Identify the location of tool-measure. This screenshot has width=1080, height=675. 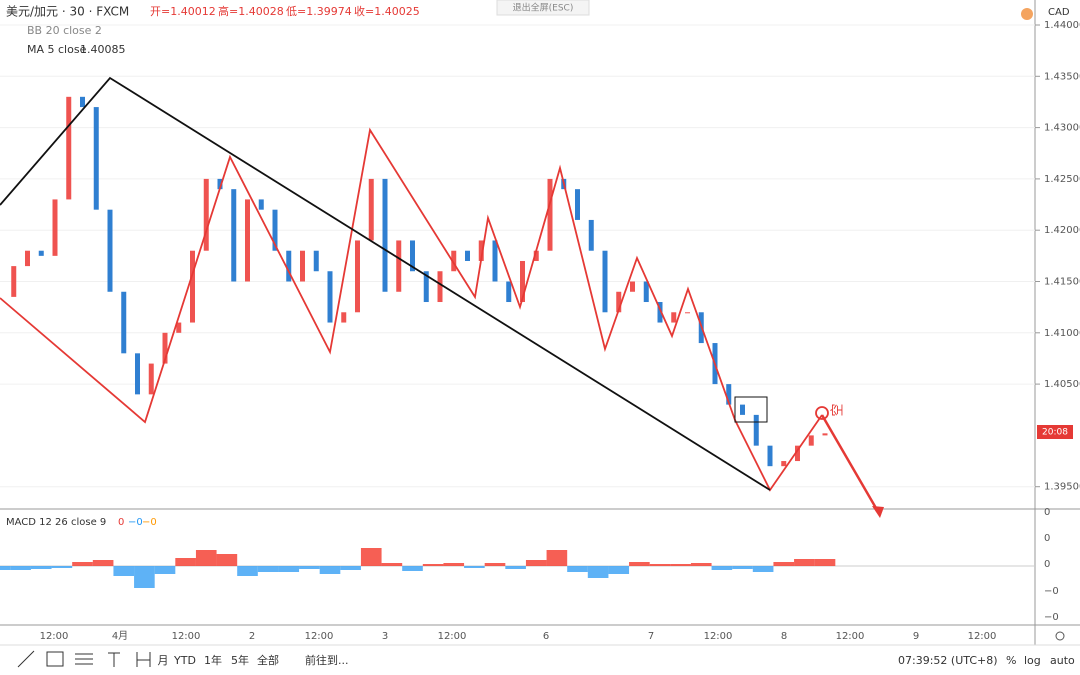
(143, 659).